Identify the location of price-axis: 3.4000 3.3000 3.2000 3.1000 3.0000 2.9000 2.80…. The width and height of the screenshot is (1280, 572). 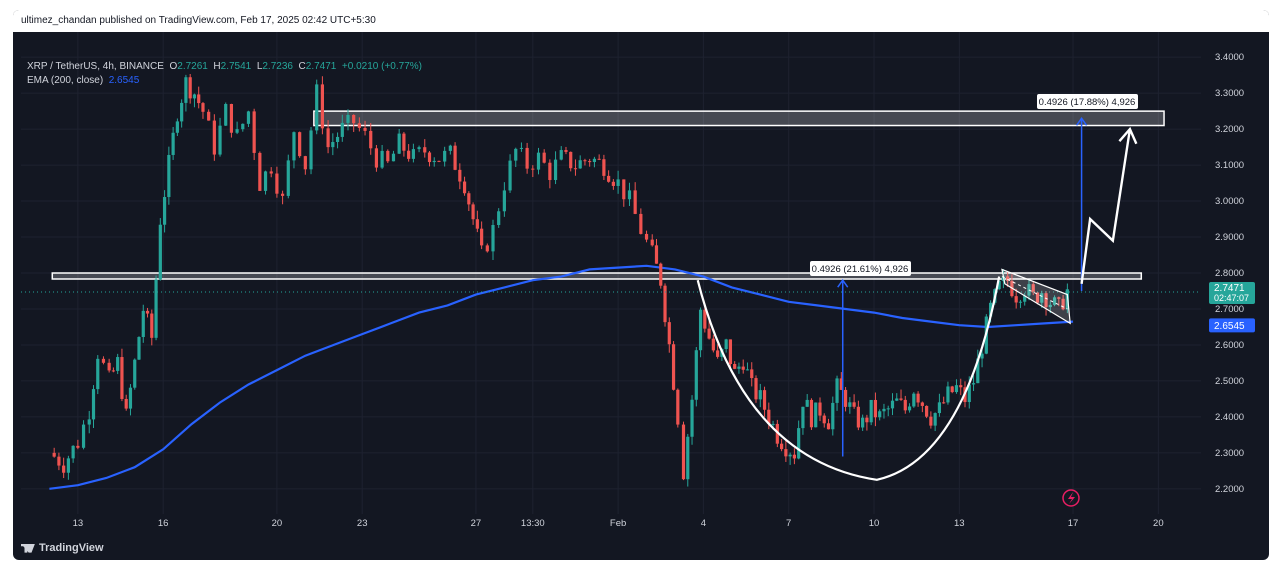
(1229, 273).